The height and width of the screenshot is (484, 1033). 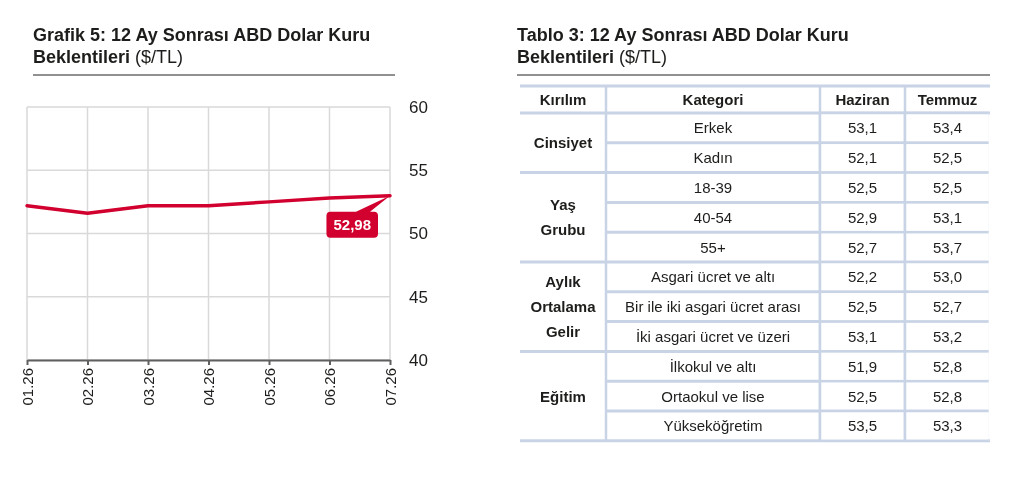 I want to click on y-tick-label: 50, so click(x=418, y=234).